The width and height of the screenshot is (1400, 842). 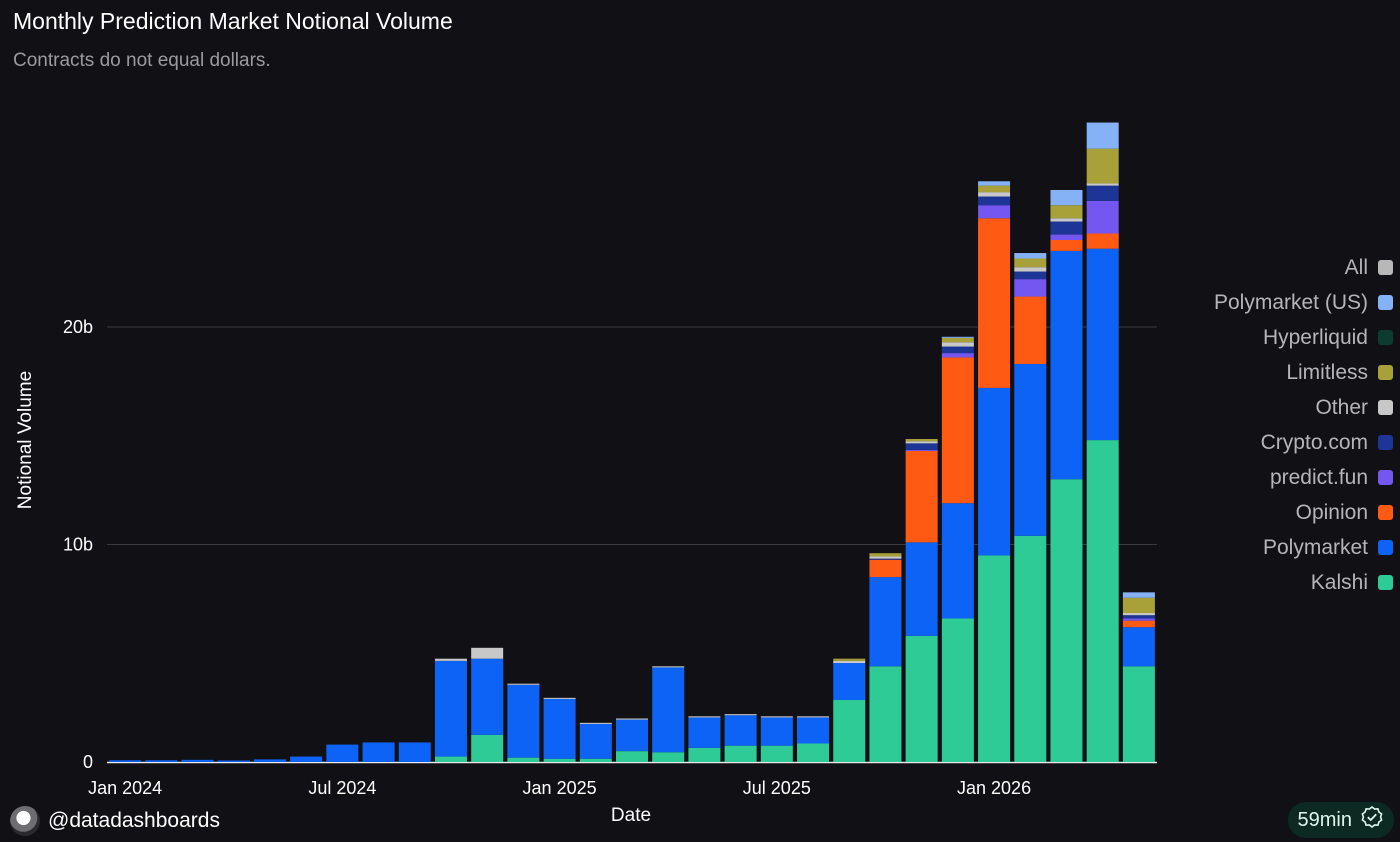 I want to click on legend-item: Opinion, so click(x=1263, y=512).